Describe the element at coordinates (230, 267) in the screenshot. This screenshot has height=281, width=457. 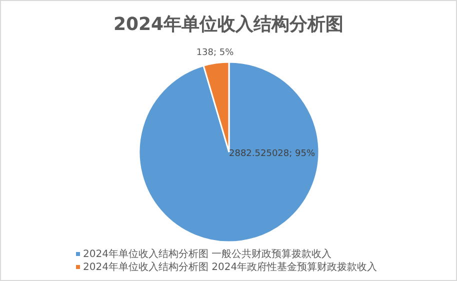
I see `legend-label: 2024年单位收入结构分析图 2024年政府性基金预算财政拨款收入` at that location.